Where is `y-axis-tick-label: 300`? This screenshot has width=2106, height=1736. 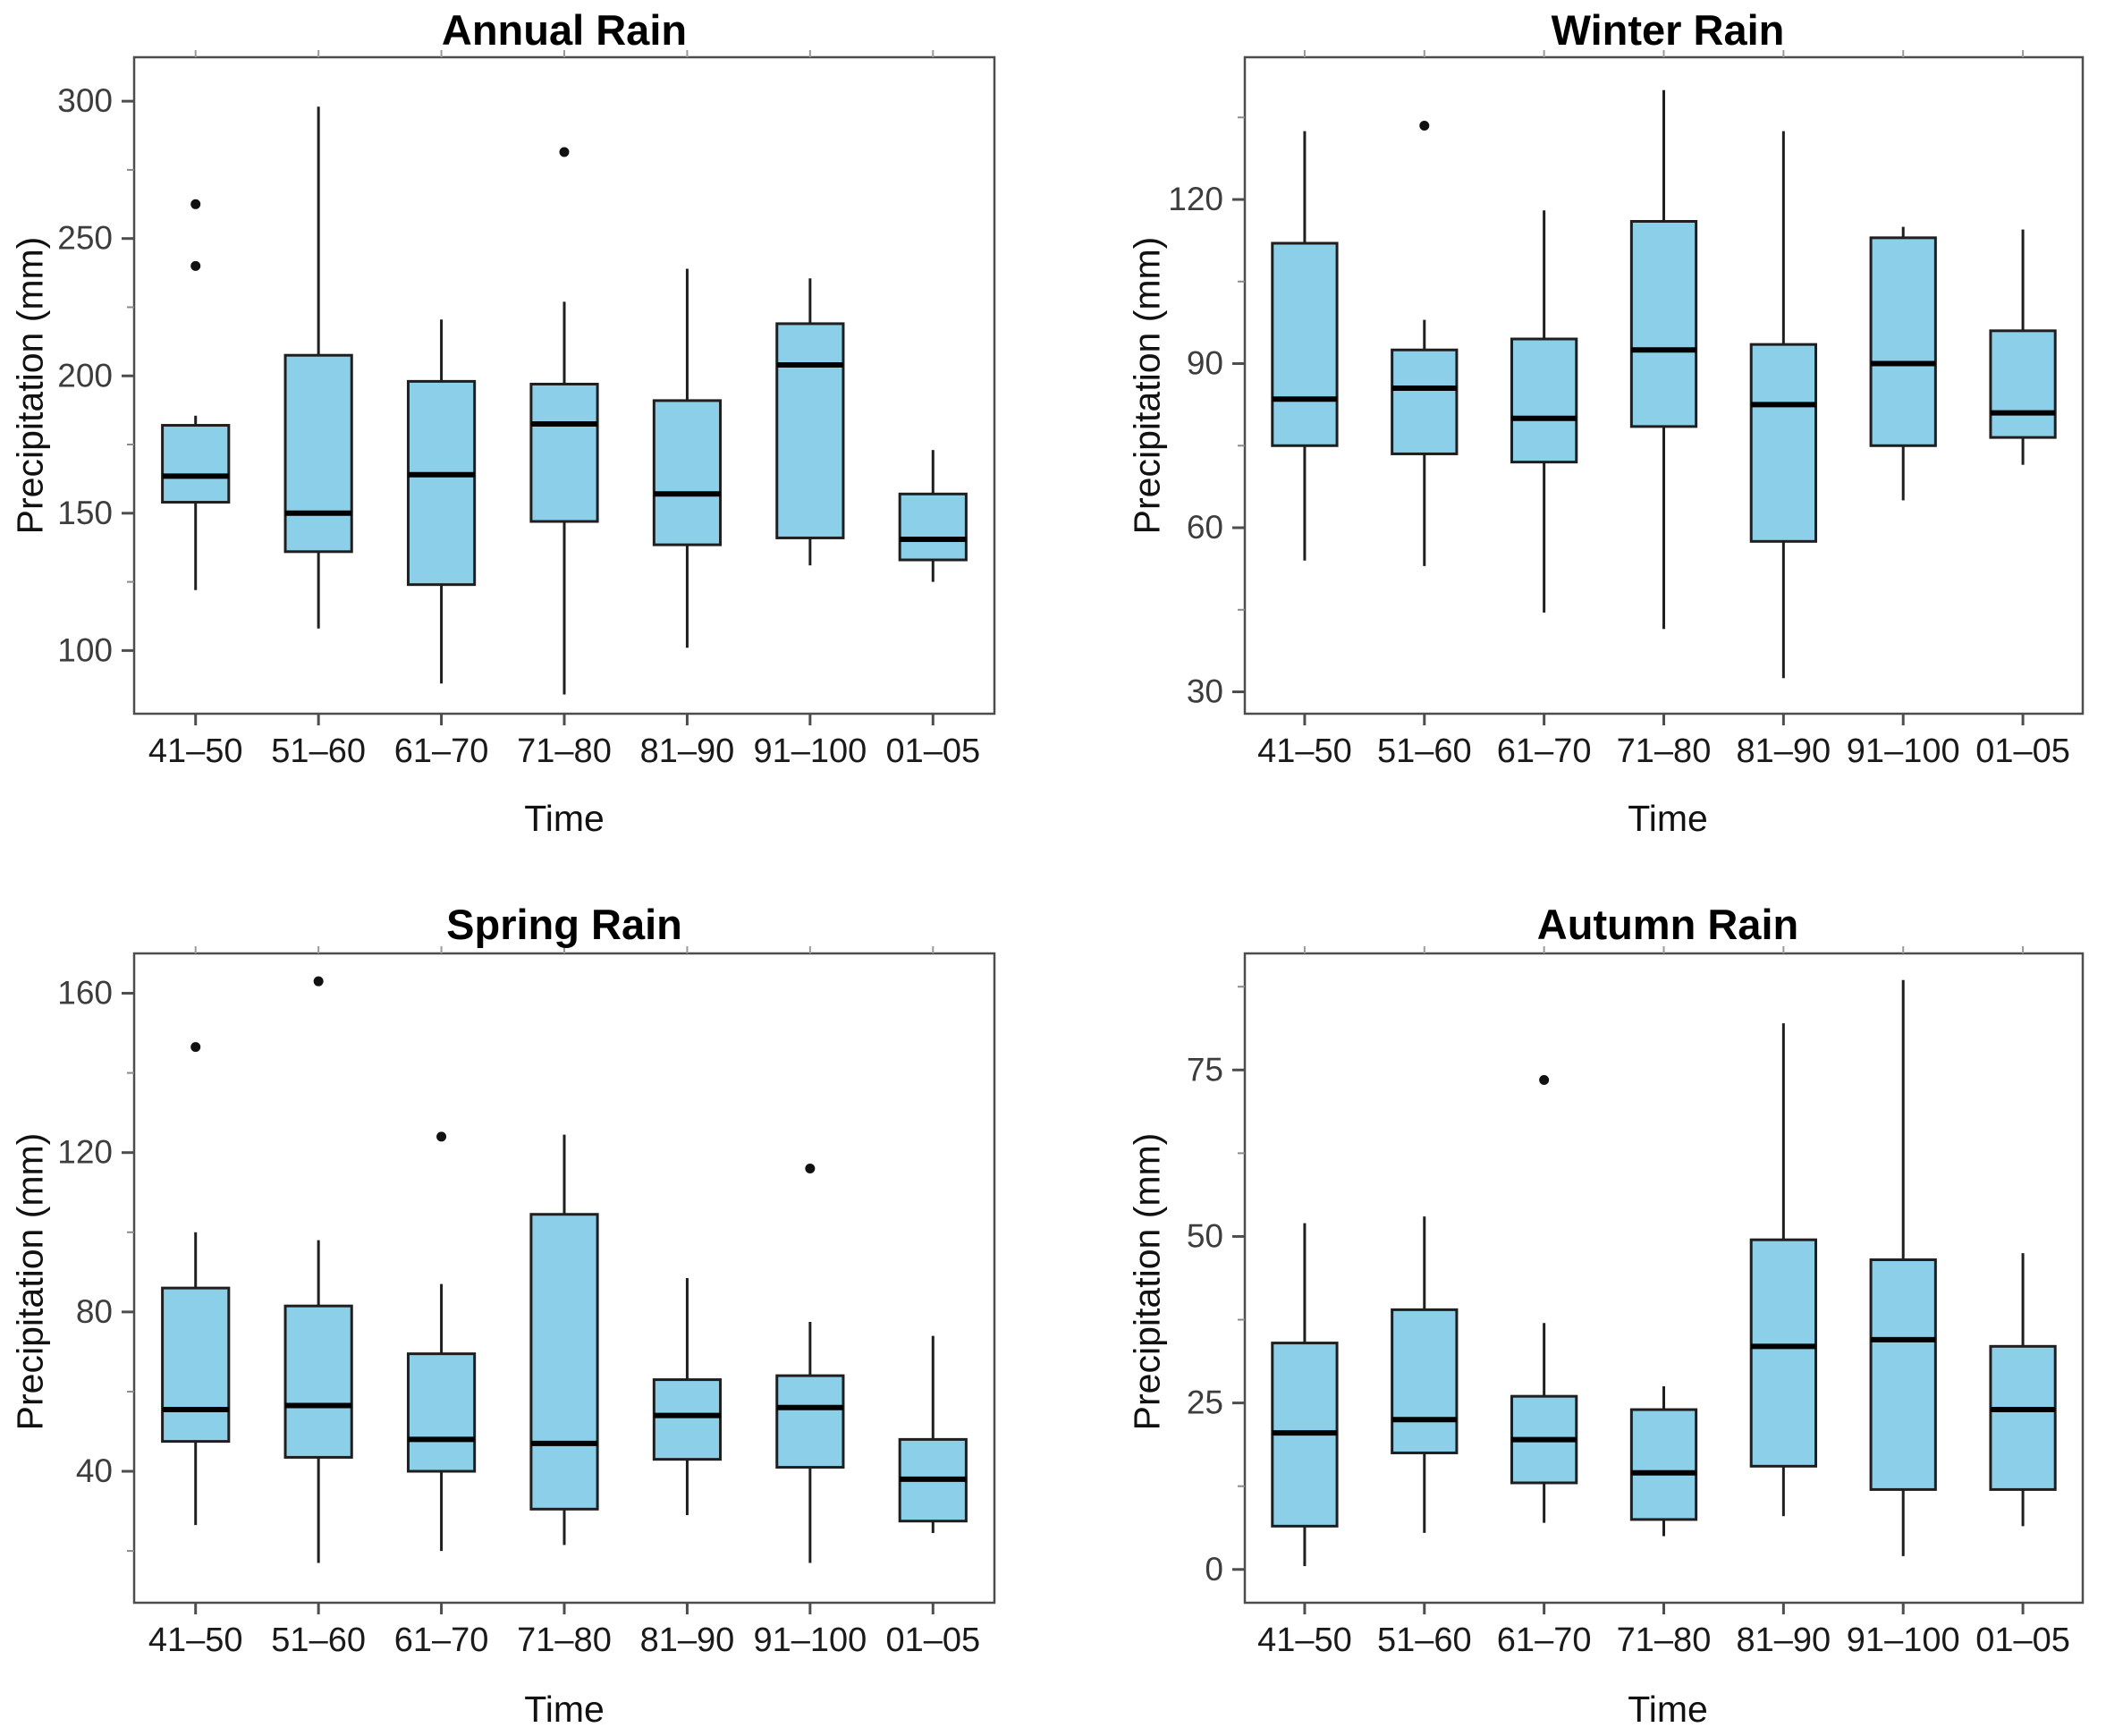 y-axis-tick-label: 300 is located at coordinates (85, 100).